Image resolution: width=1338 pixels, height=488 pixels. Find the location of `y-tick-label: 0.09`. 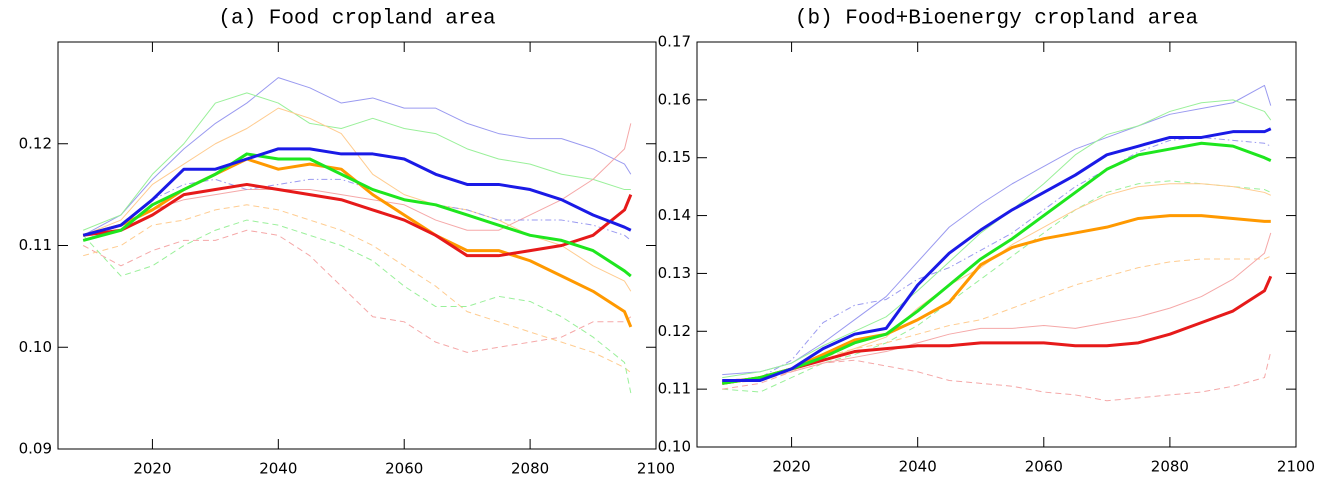

y-tick-label: 0.09 is located at coordinates (35, 449).